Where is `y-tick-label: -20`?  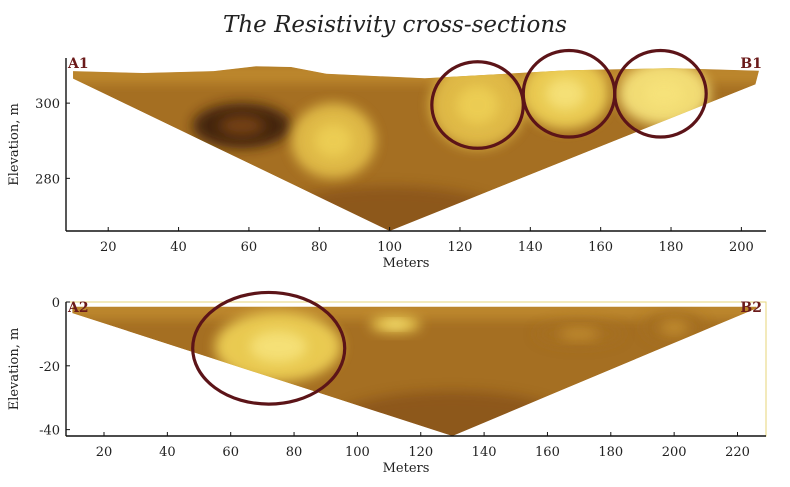 y-tick-label: -20 is located at coordinates (49, 367).